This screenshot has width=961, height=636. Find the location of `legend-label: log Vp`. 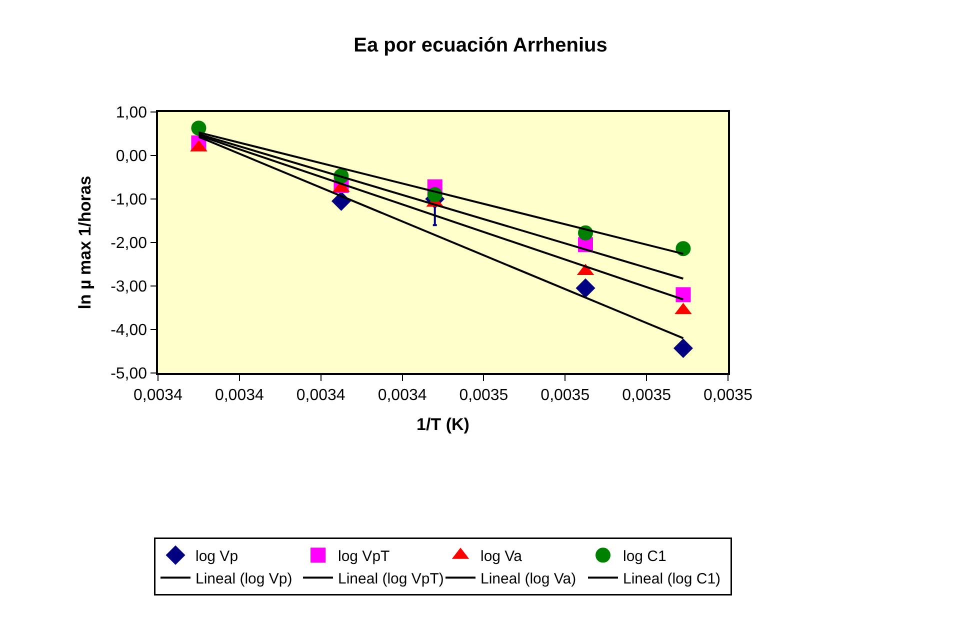

legend-label: log Vp is located at coordinates (217, 557).